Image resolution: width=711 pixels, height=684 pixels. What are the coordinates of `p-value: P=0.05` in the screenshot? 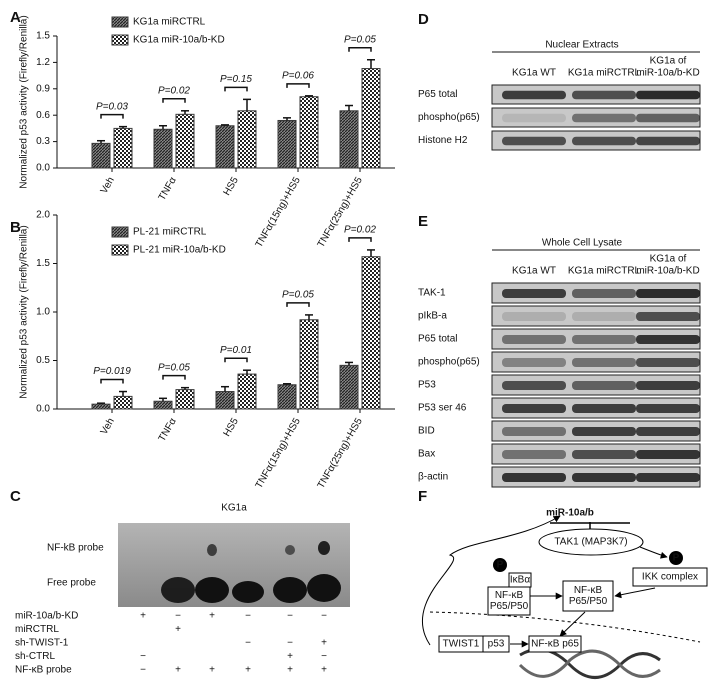 It's located at (174, 367).